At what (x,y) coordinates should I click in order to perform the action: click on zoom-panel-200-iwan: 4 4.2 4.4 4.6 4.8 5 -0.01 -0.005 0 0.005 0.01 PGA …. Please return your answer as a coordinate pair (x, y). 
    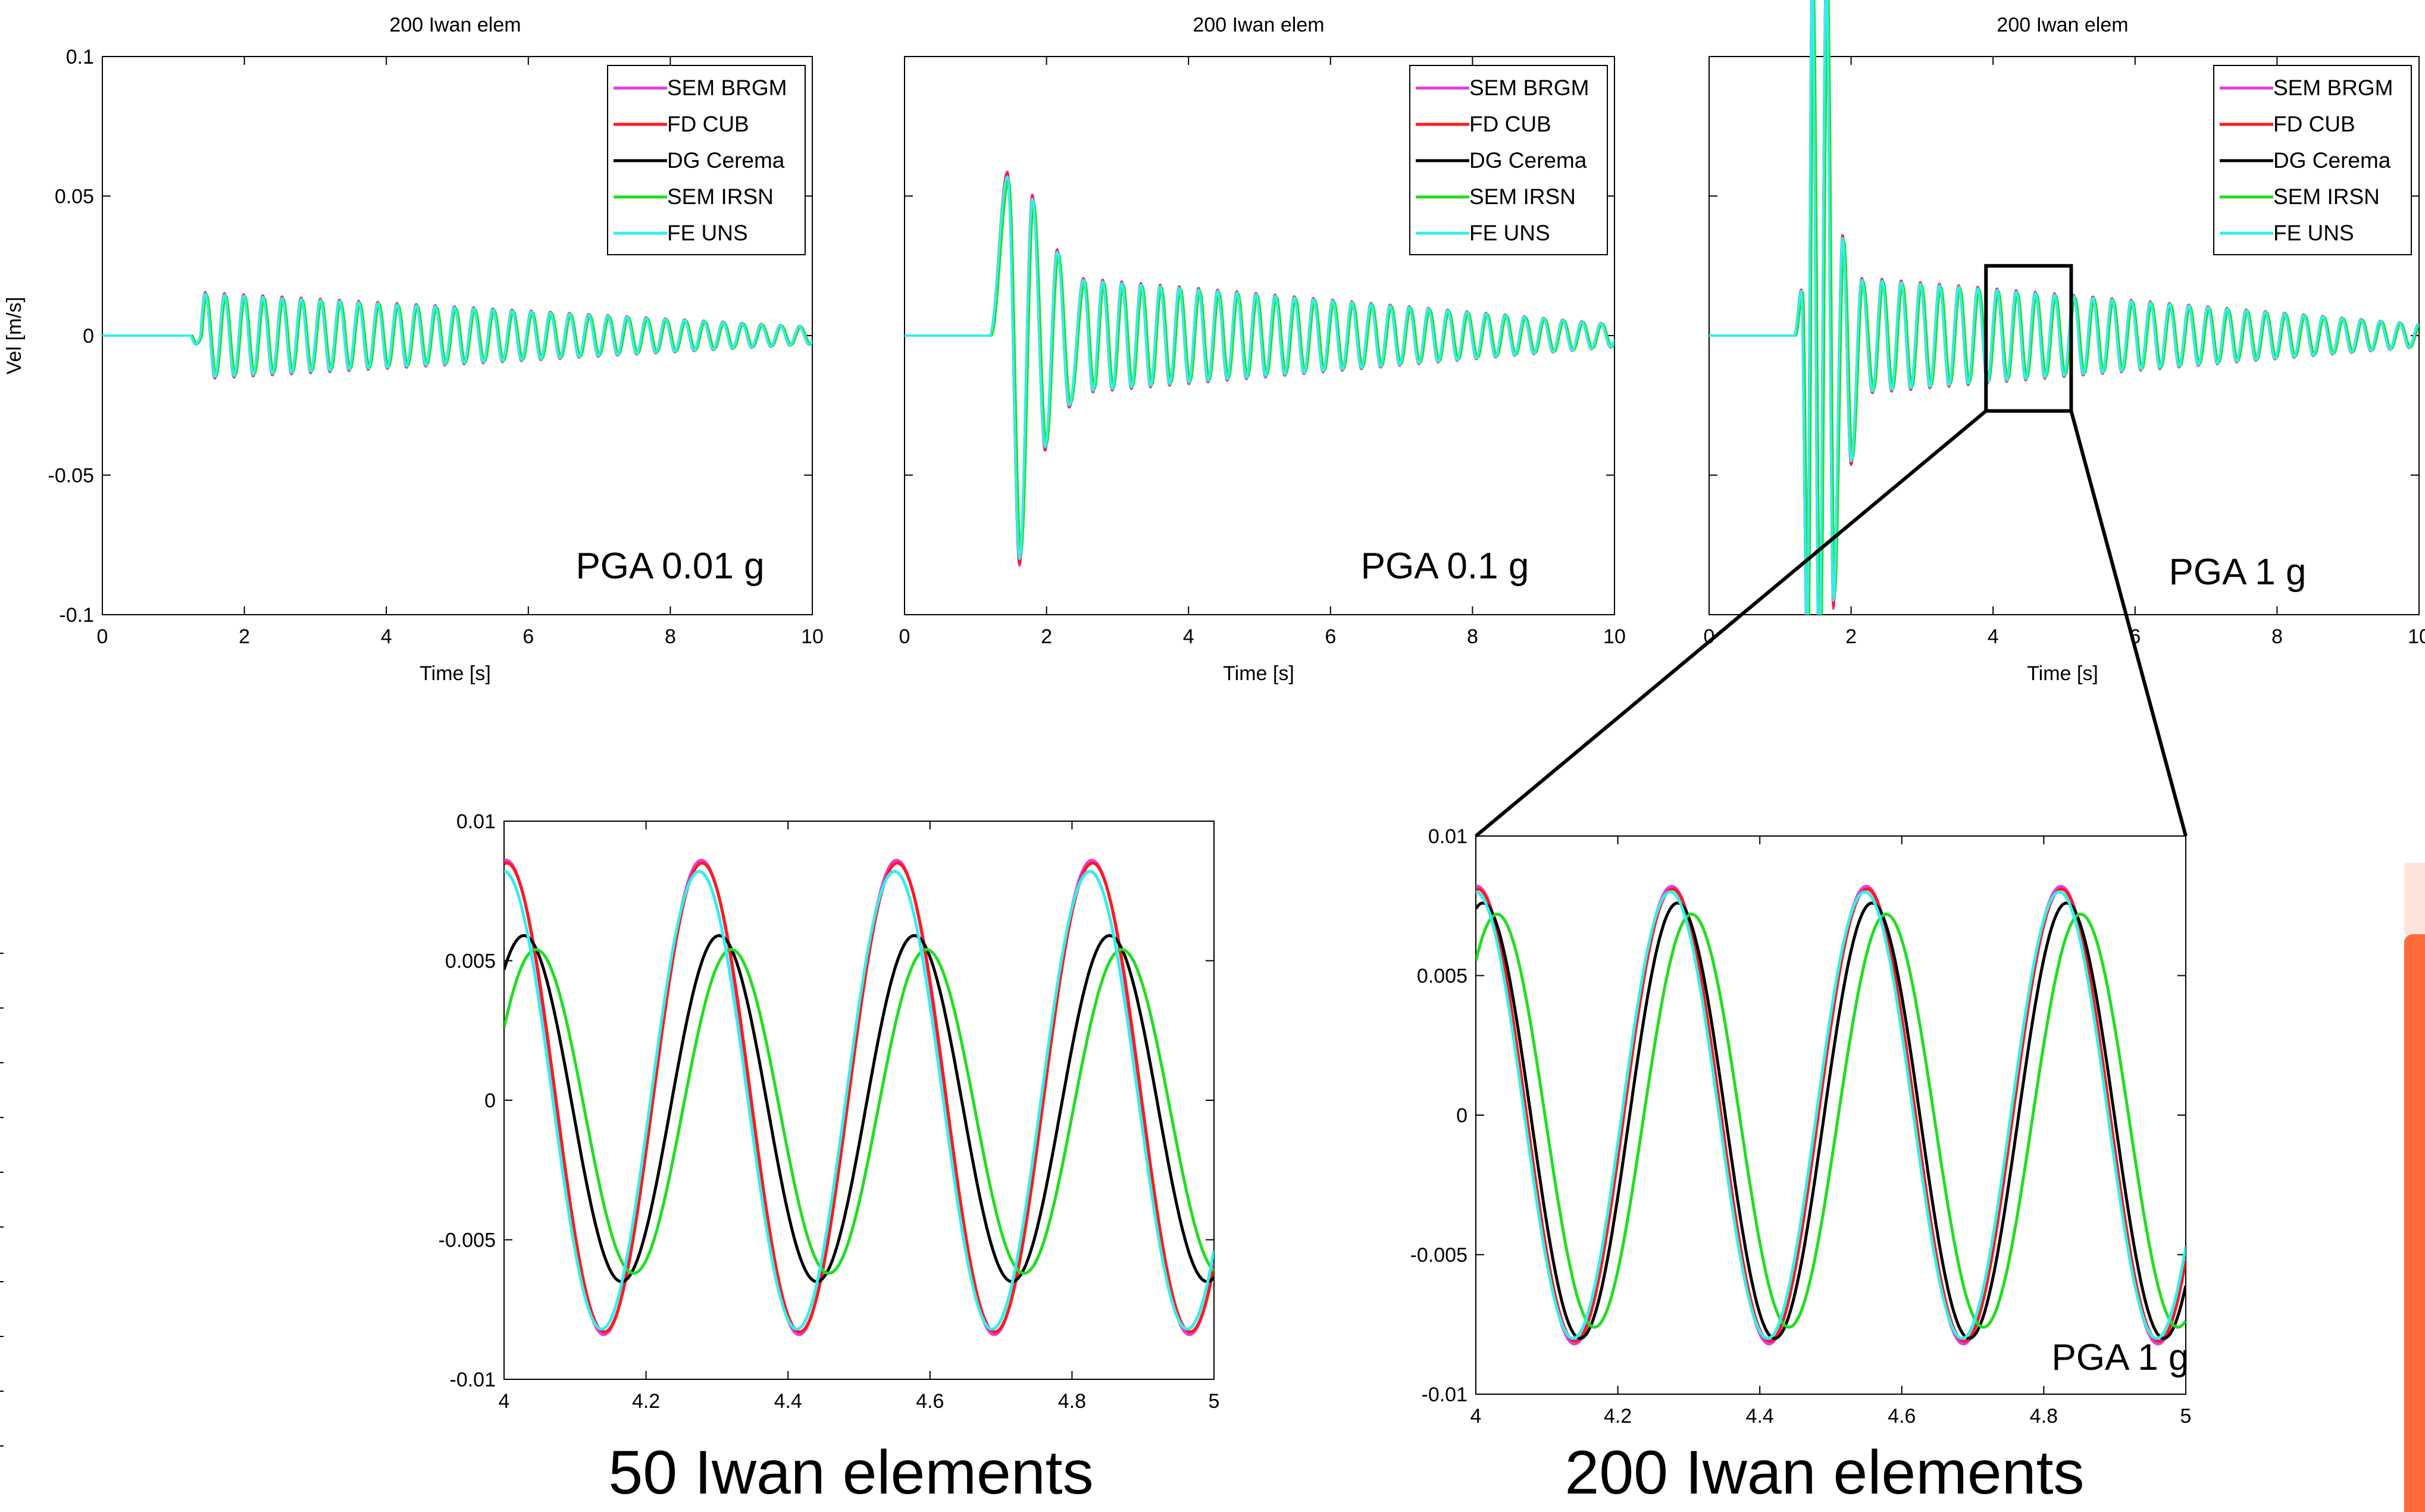
    Looking at the image, I should click on (1801, 1166).